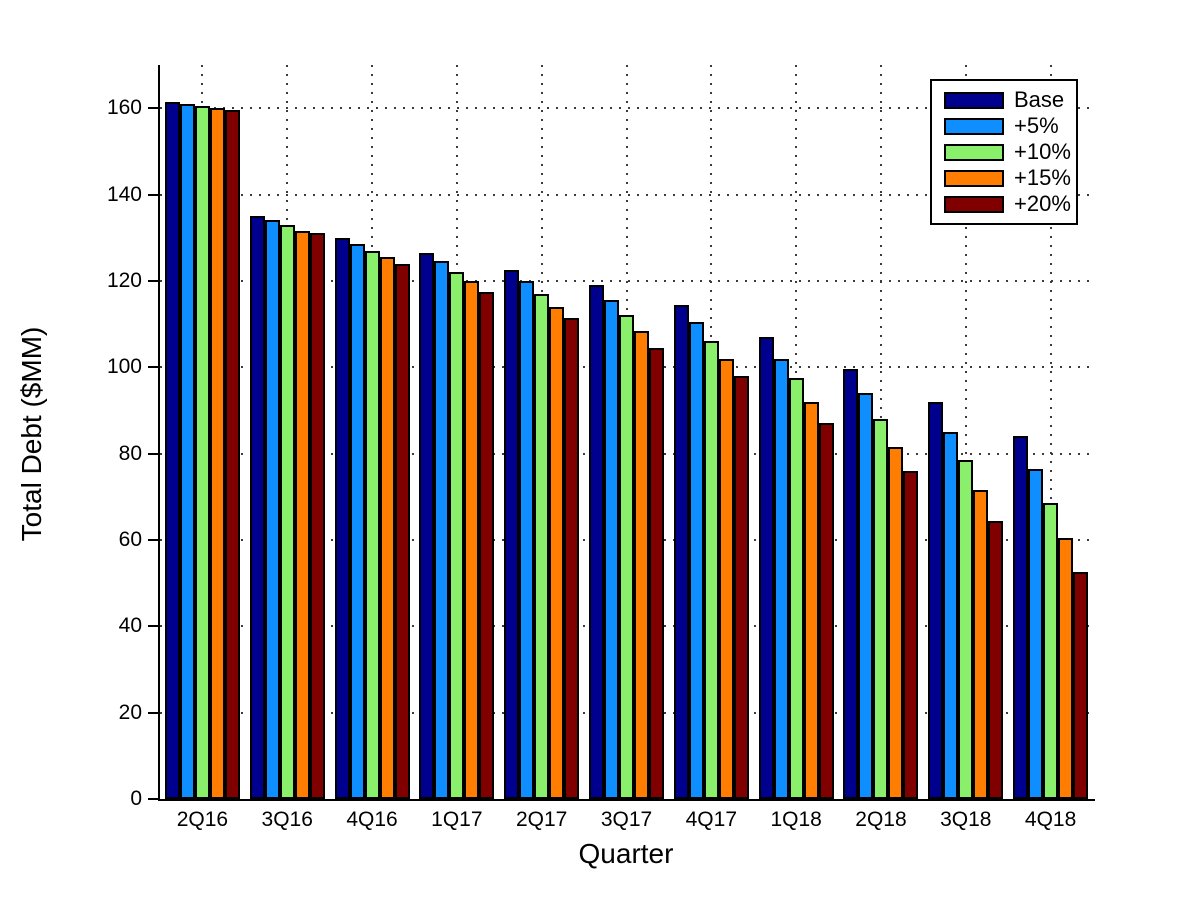  Describe the element at coordinates (124, 194) in the screenshot. I see `y-tick-label: 140` at that location.